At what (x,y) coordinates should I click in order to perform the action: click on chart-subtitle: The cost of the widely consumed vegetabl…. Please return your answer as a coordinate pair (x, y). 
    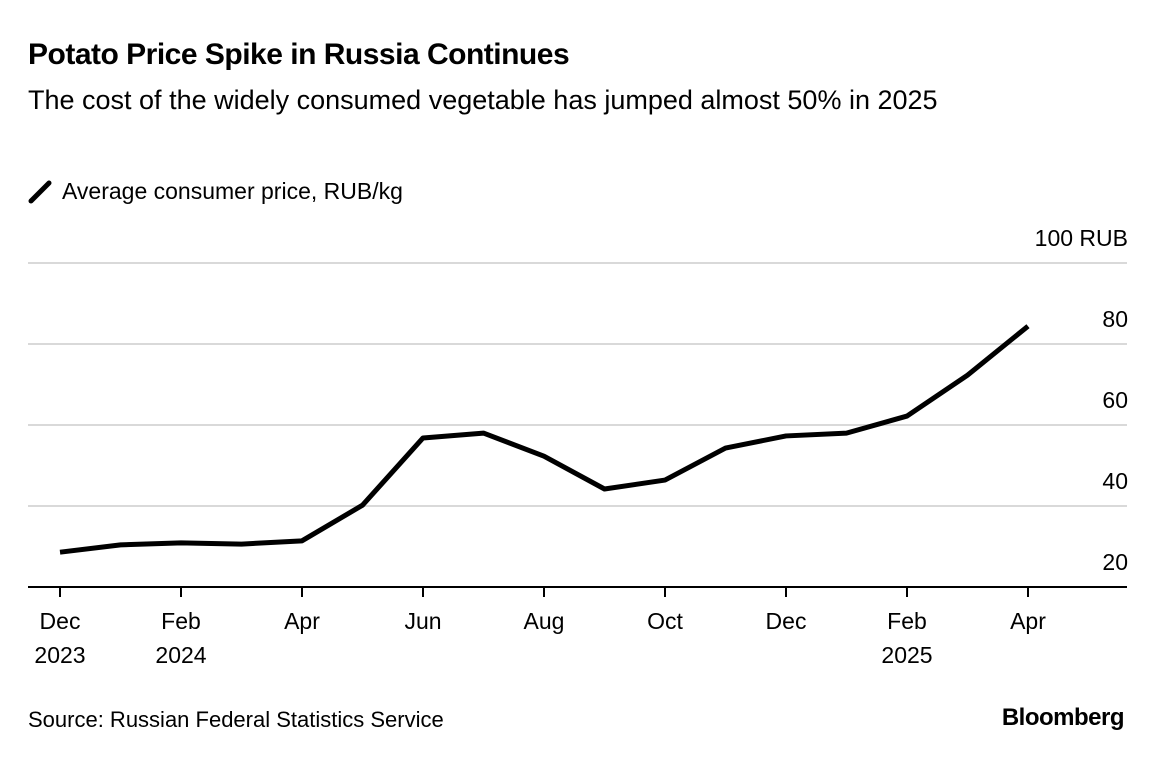
    Looking at the image, I should click on (483, 100).